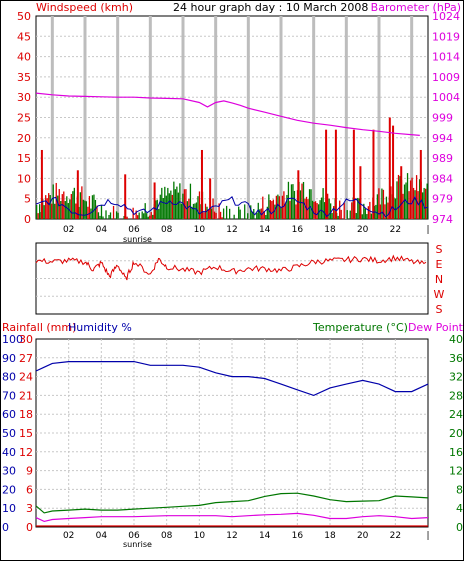  I want to click on x-tick-label: 06, so click(134, 230).